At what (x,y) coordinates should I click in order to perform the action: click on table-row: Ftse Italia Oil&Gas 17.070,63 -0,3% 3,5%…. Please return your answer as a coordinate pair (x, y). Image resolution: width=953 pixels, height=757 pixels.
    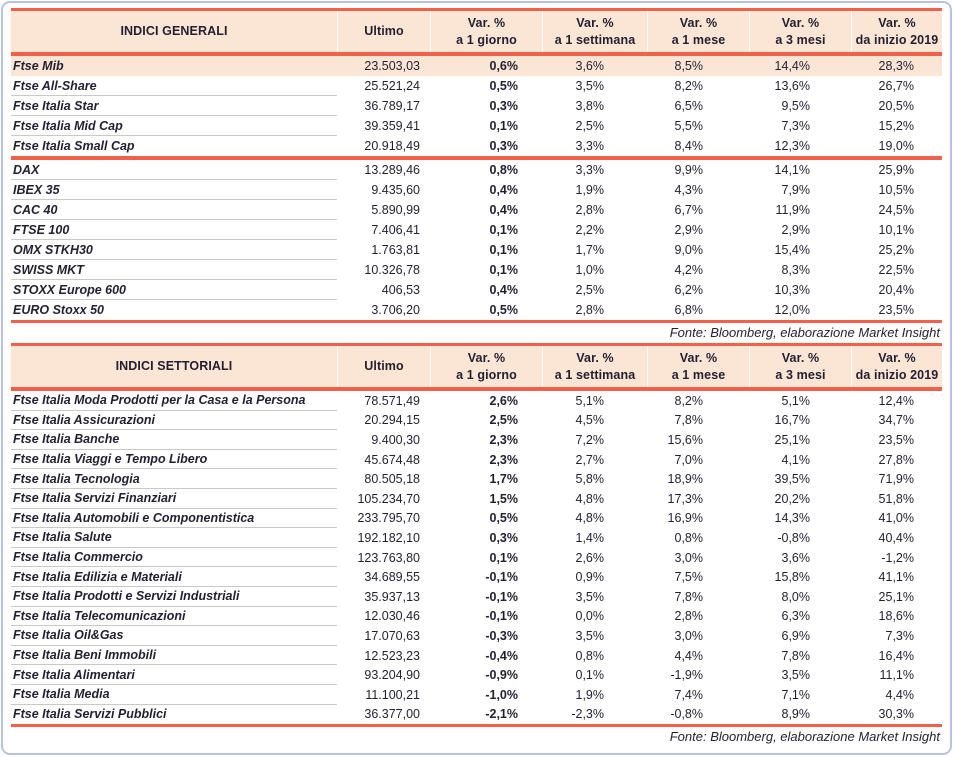
    Looking at the image, I should click on (476, 636).